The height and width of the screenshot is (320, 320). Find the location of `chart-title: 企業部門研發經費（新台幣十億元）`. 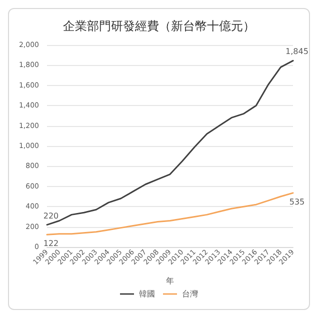

chart-title: 企業部門研發經費（新台幣十億元） is located at coordinates (159, 26).